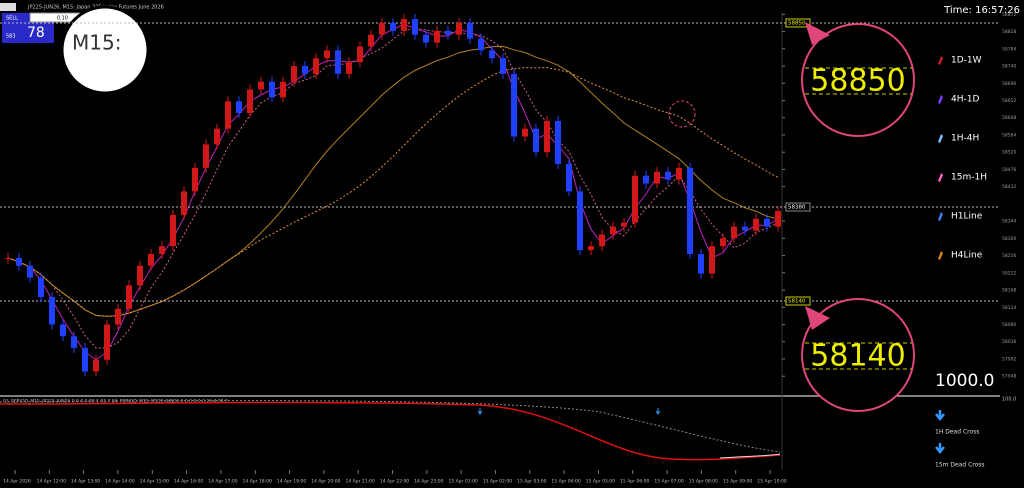  I want to click on level-label: 58380, so click(797, 208).